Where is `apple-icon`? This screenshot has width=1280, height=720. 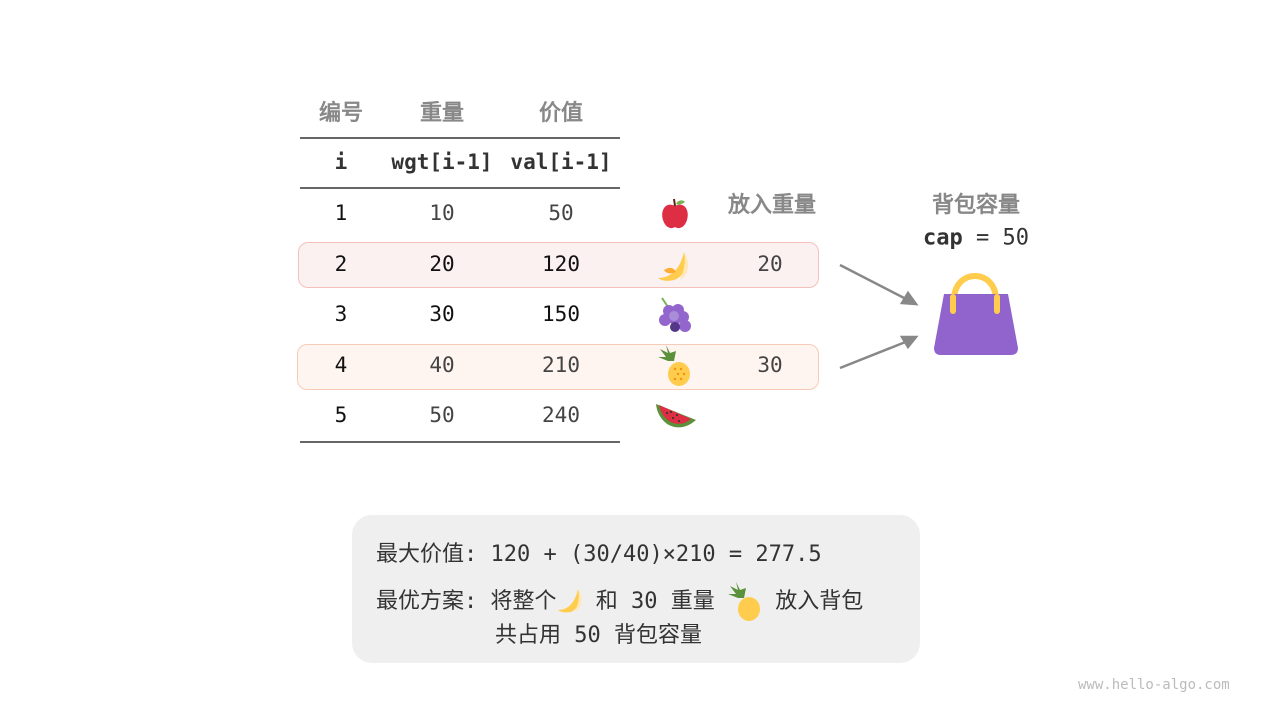
apple-icon is located at coordinates (675, 213).